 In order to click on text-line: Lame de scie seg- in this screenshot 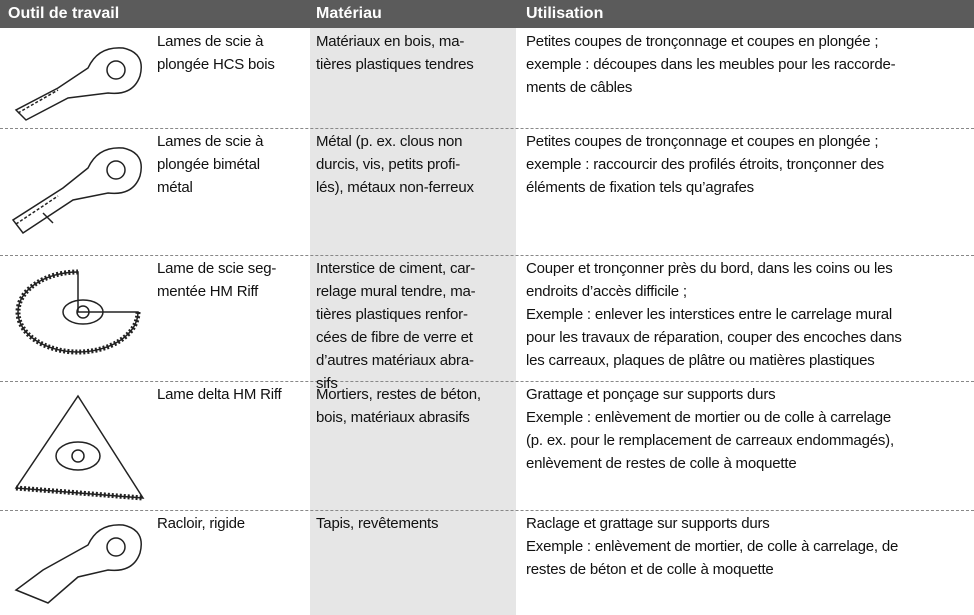, I will do `click(217, 268)`.